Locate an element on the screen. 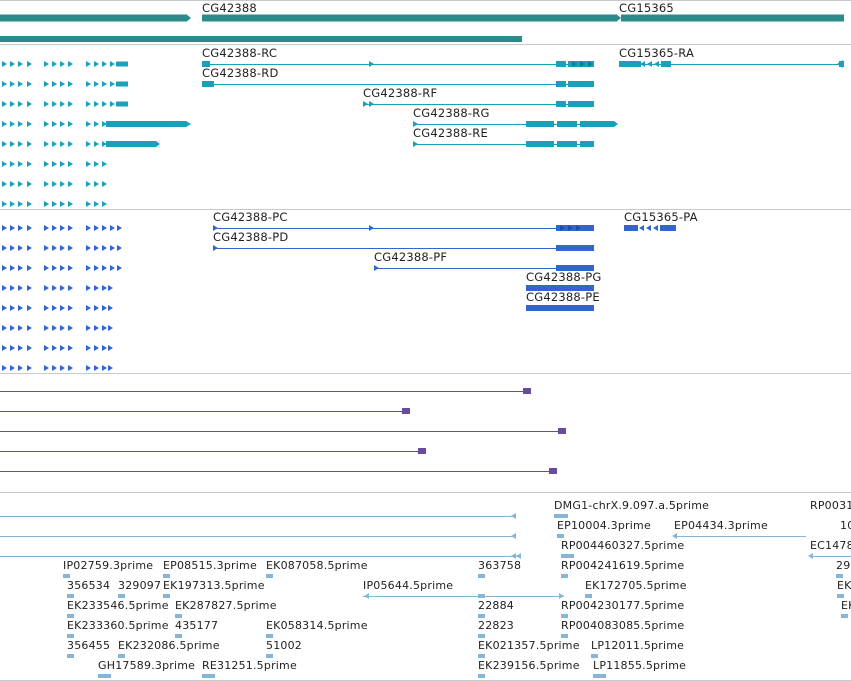 The image size is (851, 681). protein-label: CG42388-PC is located at coordinates (250, 217).